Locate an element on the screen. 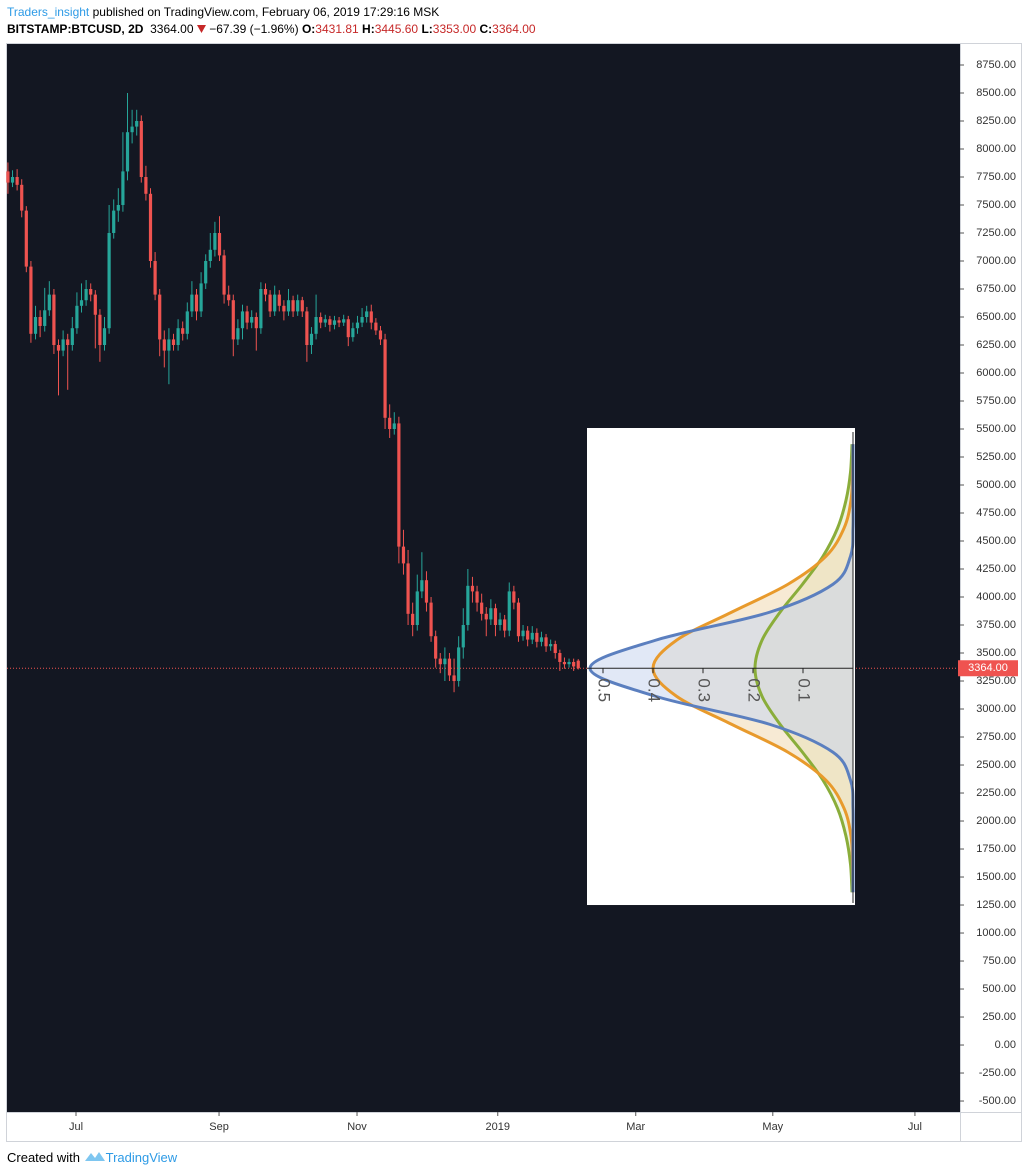  inset-tick-label: 0.1 is located at coordinates (804, 690).